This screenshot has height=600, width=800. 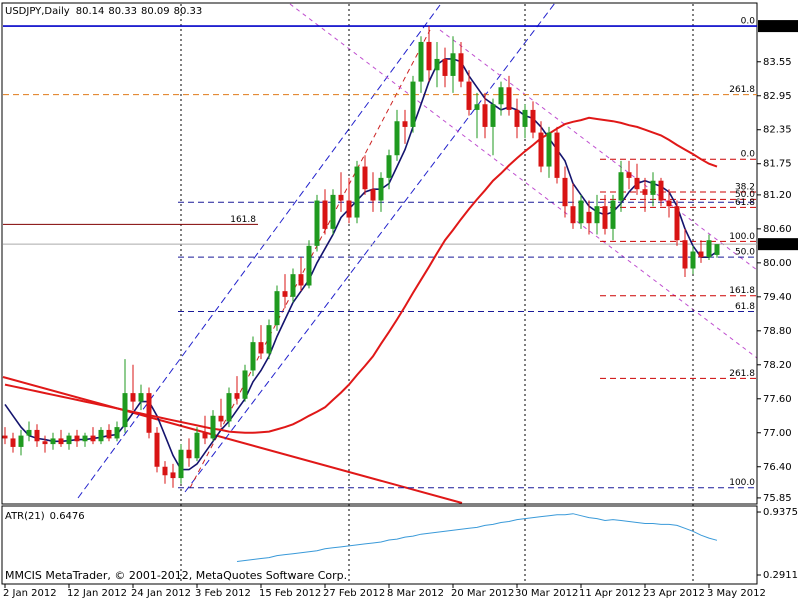 What do you see at coordinates (777, 498) in the screenshot?
I see `y-tick-label: 75.85` at bounding box center [777, 498].